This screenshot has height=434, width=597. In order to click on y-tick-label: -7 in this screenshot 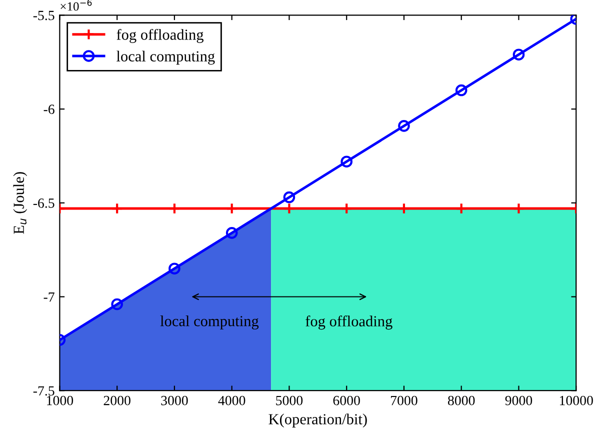, I will do `click(49, 297)`.